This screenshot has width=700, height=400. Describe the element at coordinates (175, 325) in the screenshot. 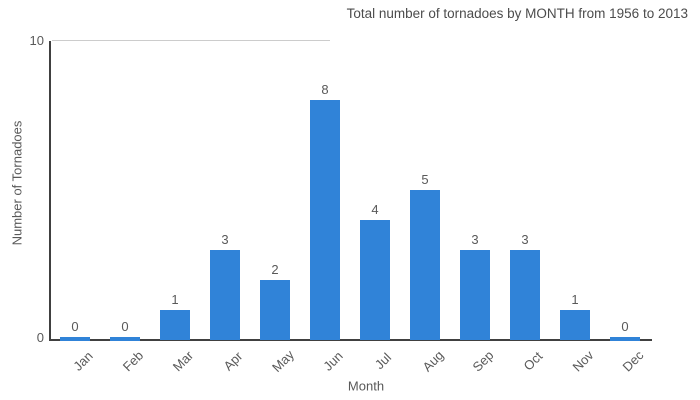

I see `bar-mar` at that location.